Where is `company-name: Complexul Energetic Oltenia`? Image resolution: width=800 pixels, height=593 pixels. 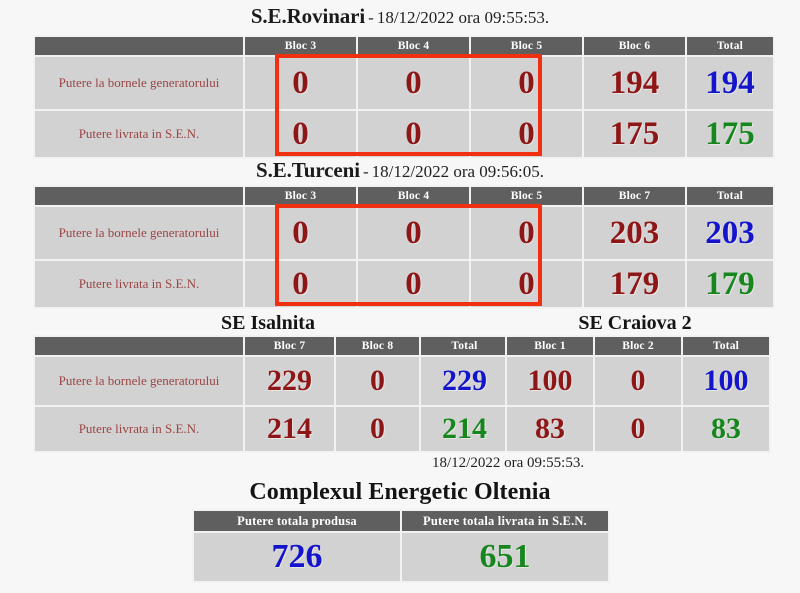 company-name: Complexul Energetic Oltenia is located at coordinates (400, 492).